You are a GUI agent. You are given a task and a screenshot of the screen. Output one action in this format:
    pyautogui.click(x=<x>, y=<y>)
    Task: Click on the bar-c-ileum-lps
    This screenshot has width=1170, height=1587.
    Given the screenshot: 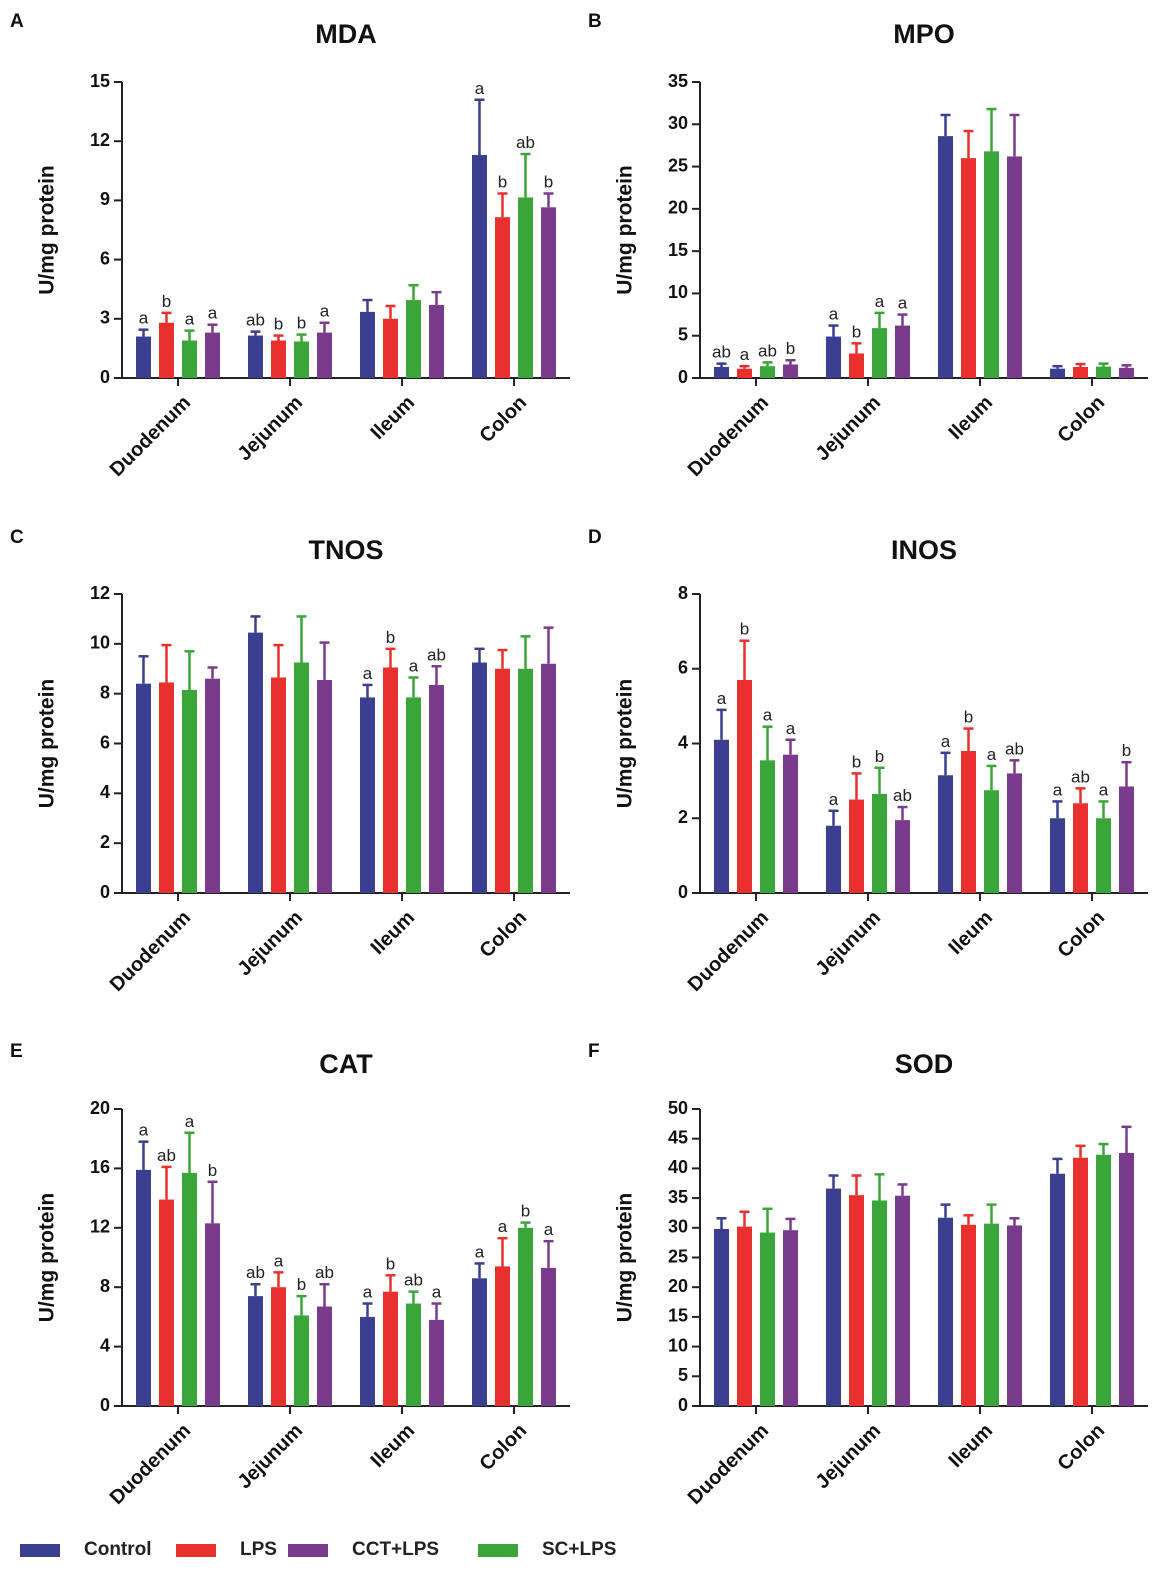 What is the action you would take?
    pyautogui.click(x=390, y=780)
    